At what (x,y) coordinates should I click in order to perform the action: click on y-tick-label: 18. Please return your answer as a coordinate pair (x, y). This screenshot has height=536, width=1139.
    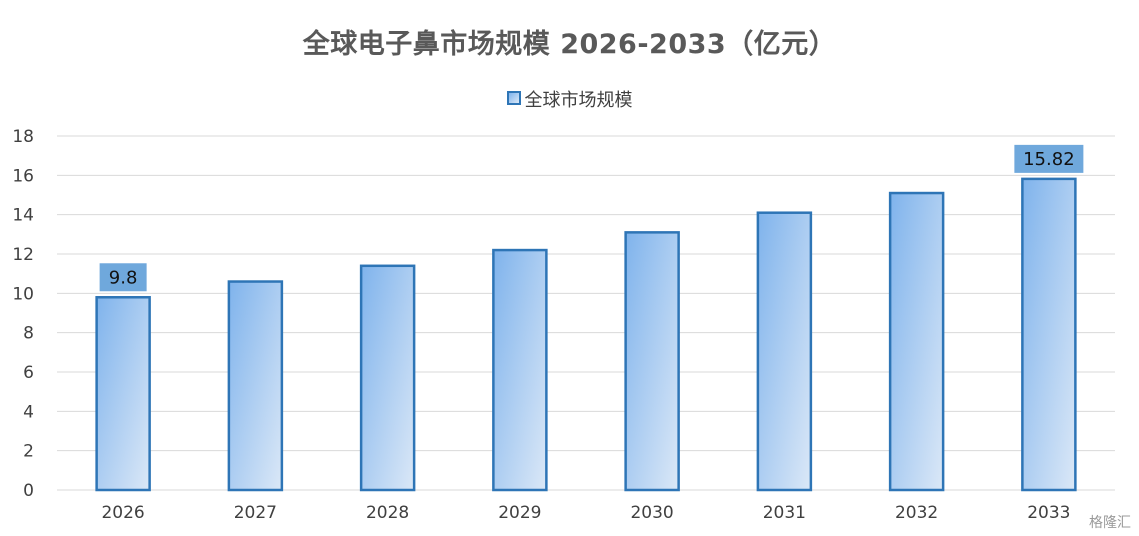
    Looking at the image, I should click on (23, 137).